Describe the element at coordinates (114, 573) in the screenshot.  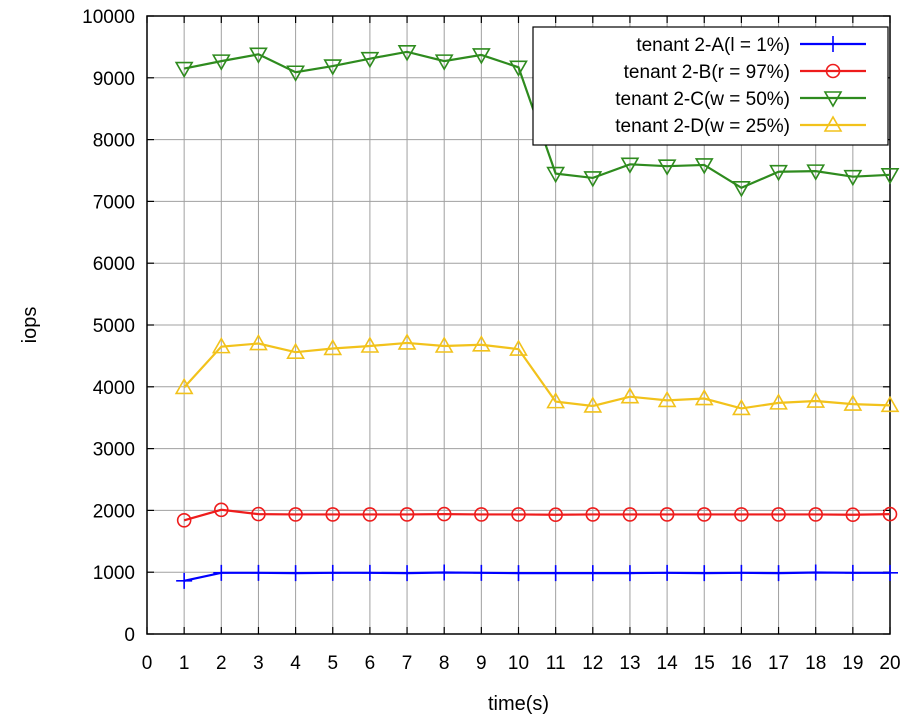
I see `y-tick-label: 1000` at that location.